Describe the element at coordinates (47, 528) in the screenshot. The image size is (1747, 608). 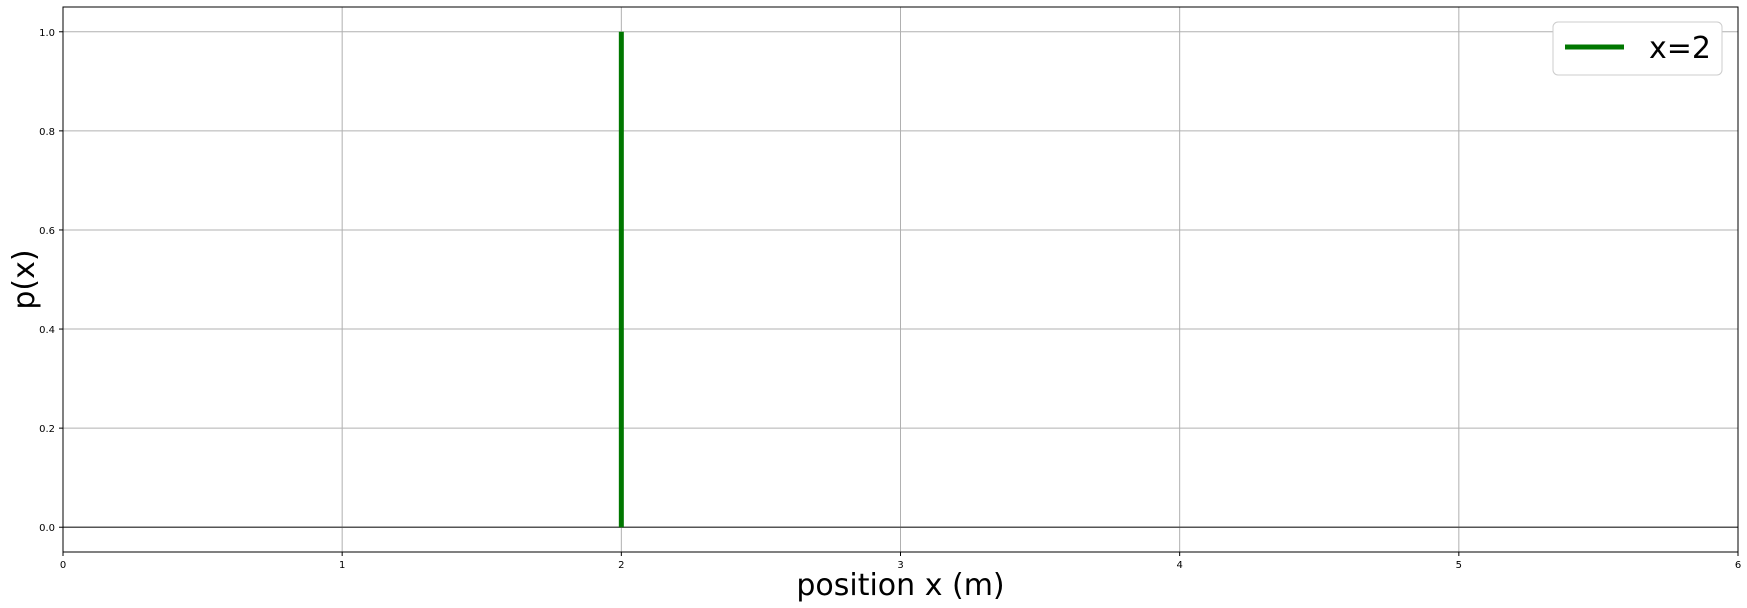
I see `y-tick-label: 0.0` at that location.